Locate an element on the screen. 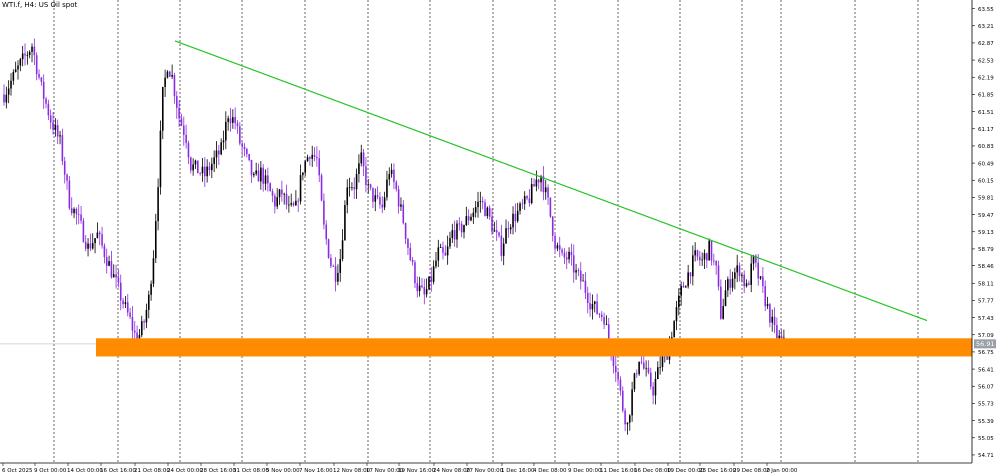  price-tick-label: 62.53 is located at coordinates (986, 61).